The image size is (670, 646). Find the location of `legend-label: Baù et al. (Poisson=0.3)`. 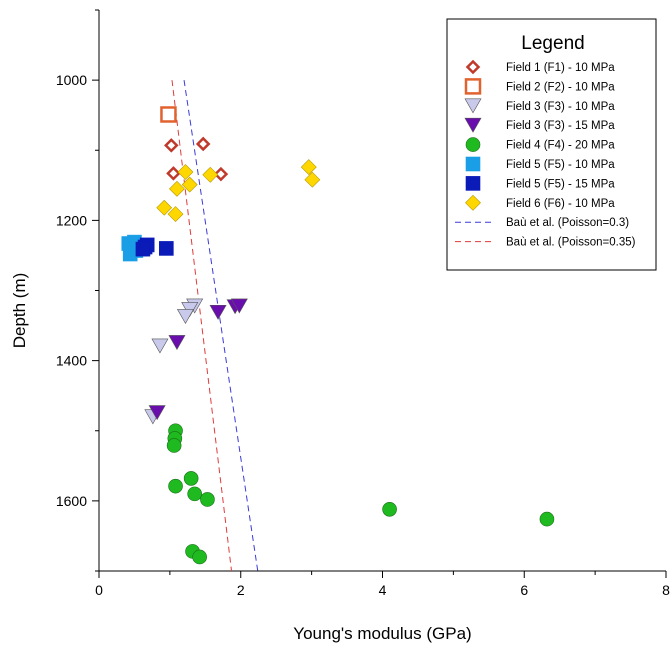

legend-label: Baù et al. (Poisson=0.3) is located at coordinates (567, 223).